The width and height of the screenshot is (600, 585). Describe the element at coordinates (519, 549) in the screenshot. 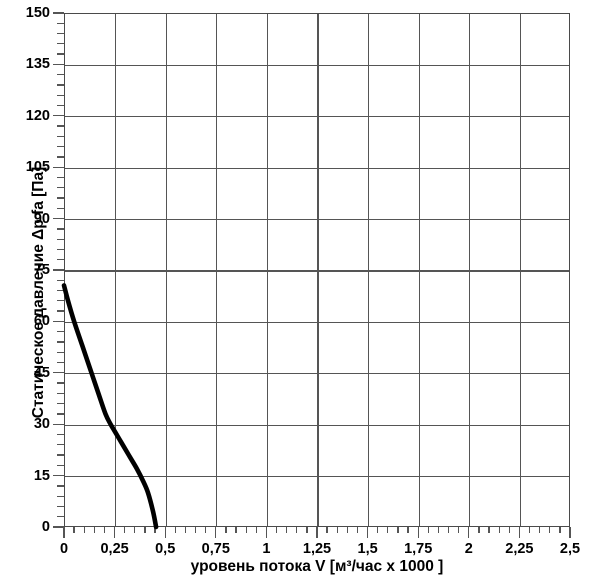

I see `x-tick-label: 2,25` at that location.